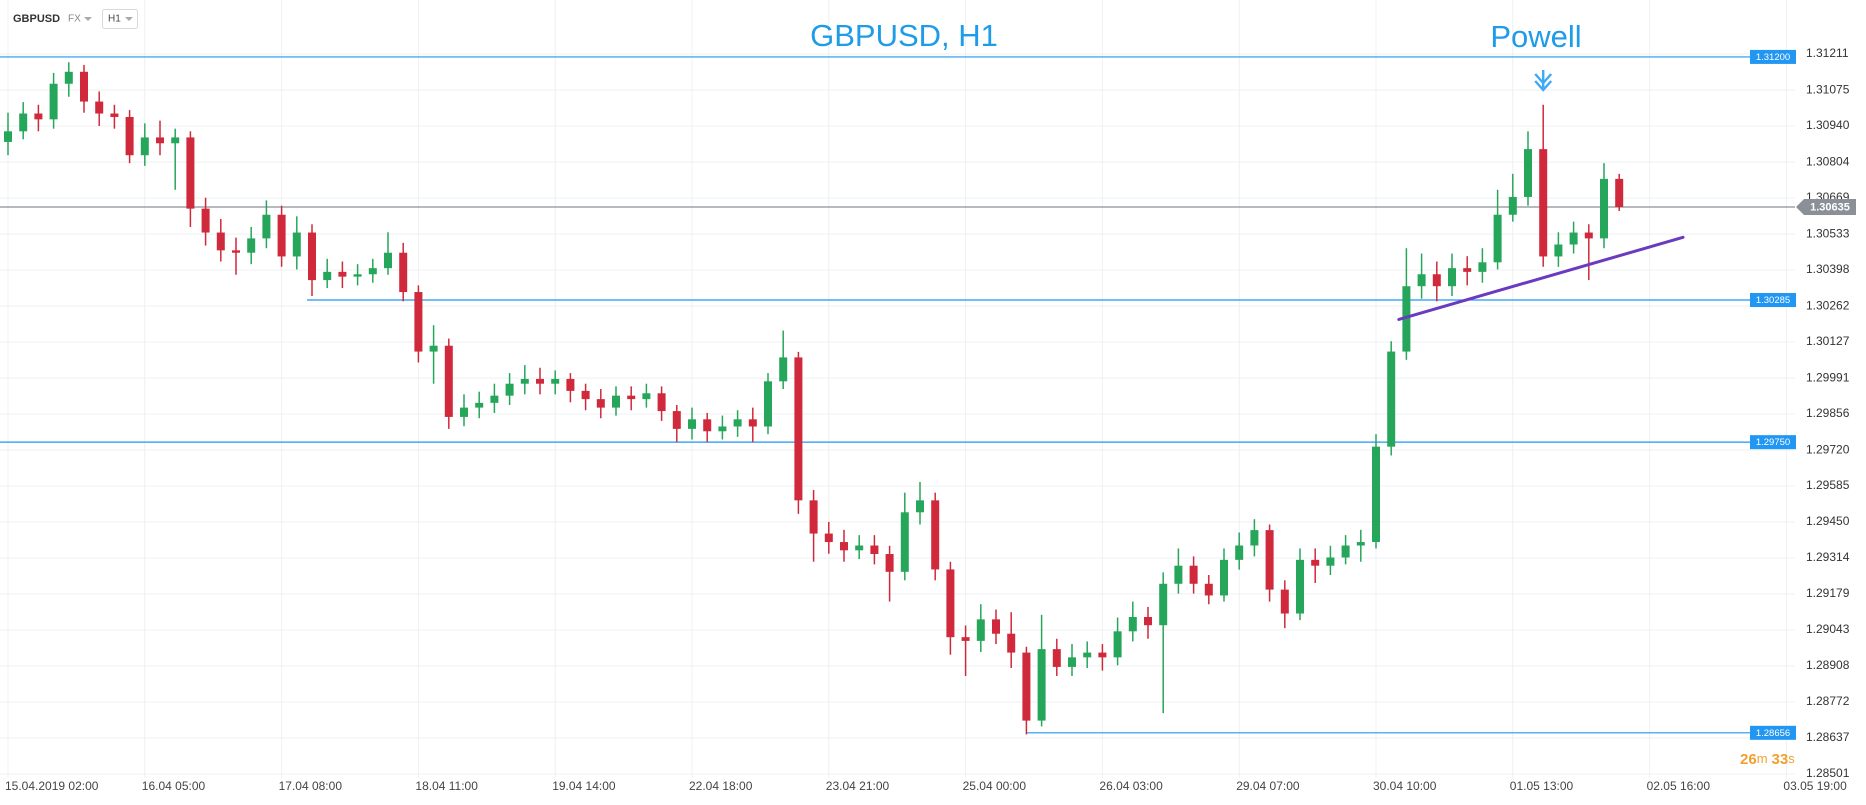 This screenshot has width=1866, height=805. I want to click on y-tick-label: 1.29314, so click(1828, 557).